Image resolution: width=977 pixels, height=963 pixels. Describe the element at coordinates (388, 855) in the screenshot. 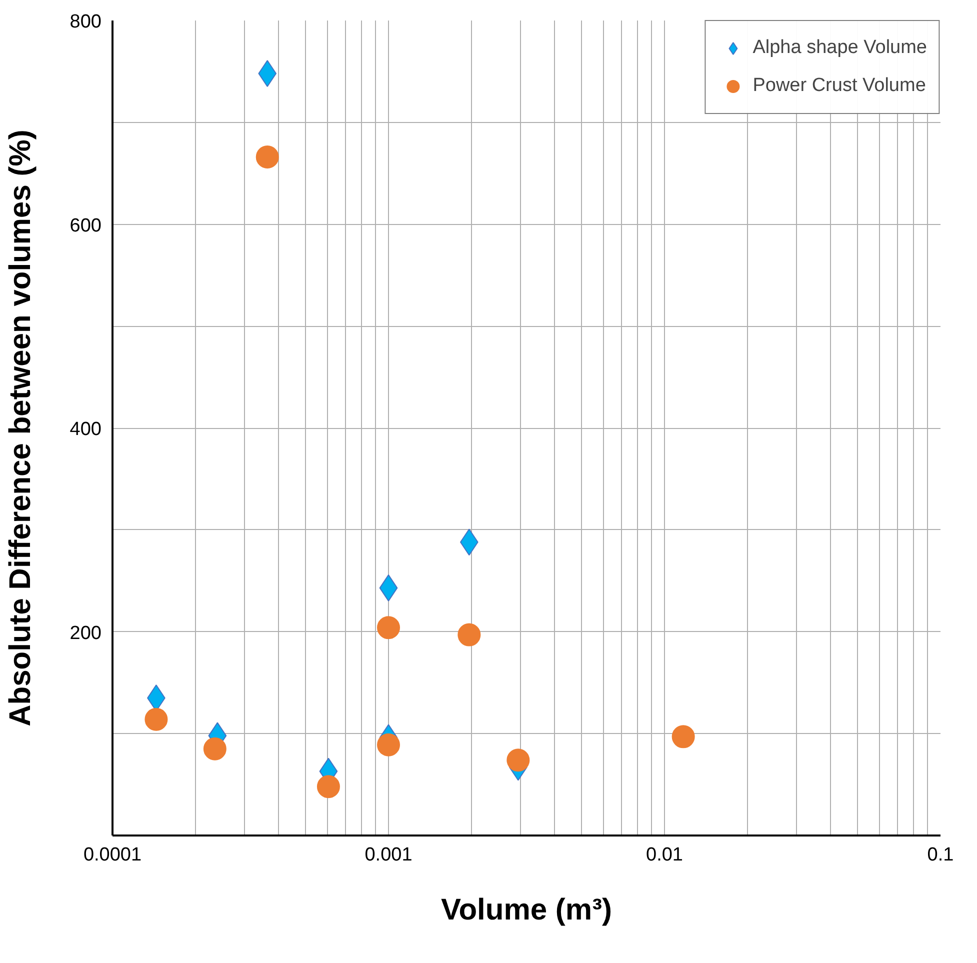

I see `x-tick-label: 0.001` at that location.